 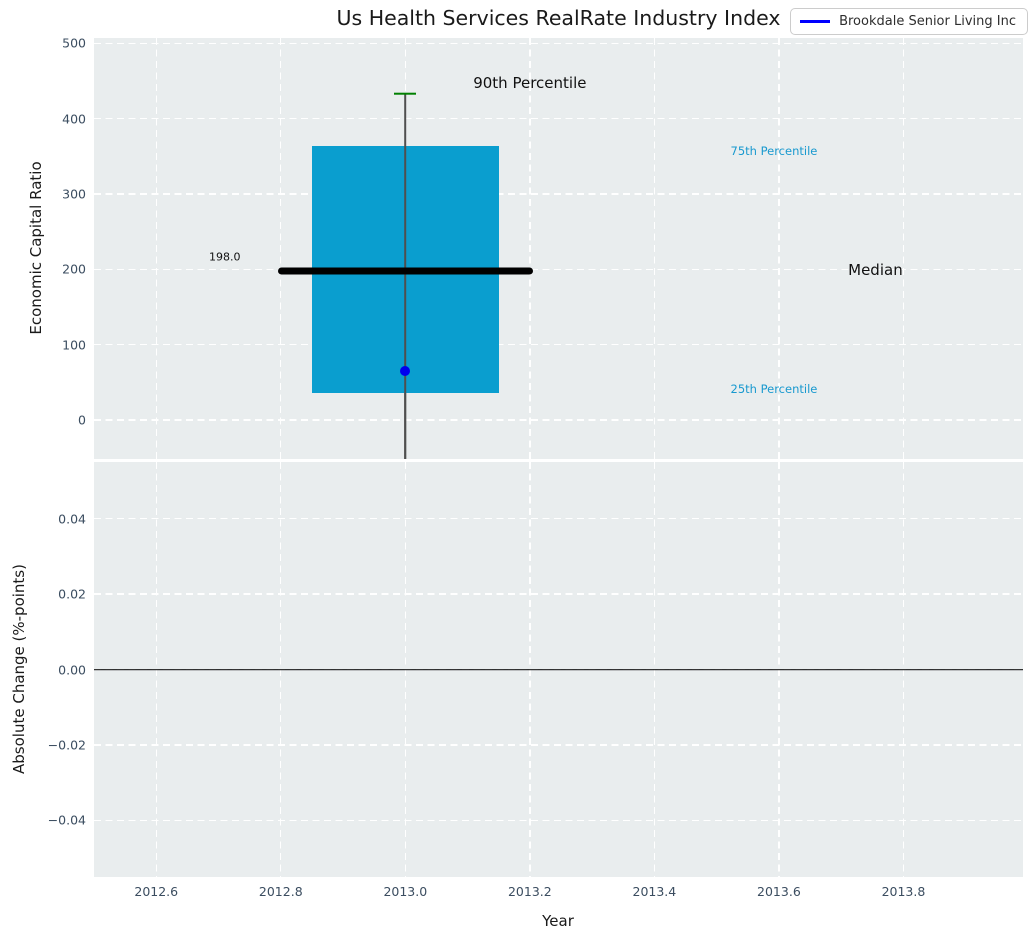 I want to click on annotation-median: Median, so click(x=875, y=269).